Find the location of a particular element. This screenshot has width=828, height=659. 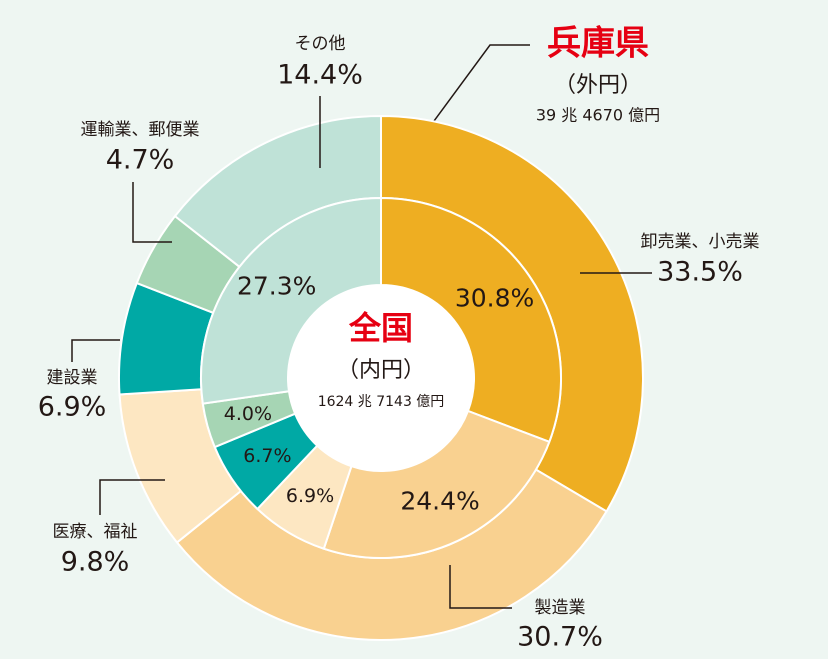

outer-ring-label: （外円） is located at coordinates (598, 85).